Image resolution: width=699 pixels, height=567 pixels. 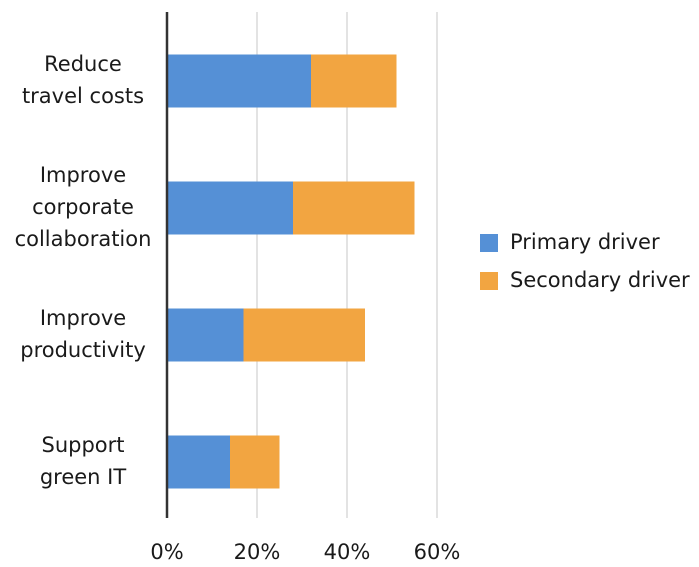 What do you see at coordinates (305, 552) in the screenshot?
I see `x-axis-tick-labels: 0% 20% 40% 60%` at bounding box center [305, 552].